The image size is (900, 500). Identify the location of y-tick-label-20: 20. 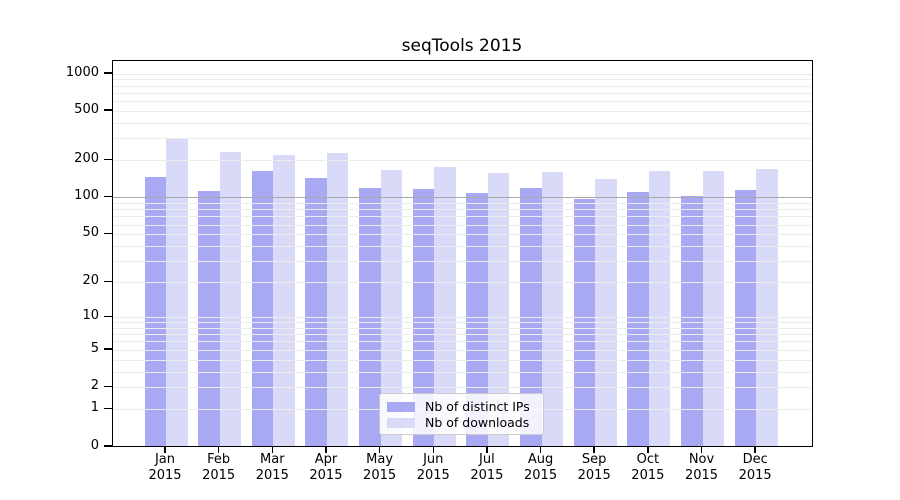
(90, 281).